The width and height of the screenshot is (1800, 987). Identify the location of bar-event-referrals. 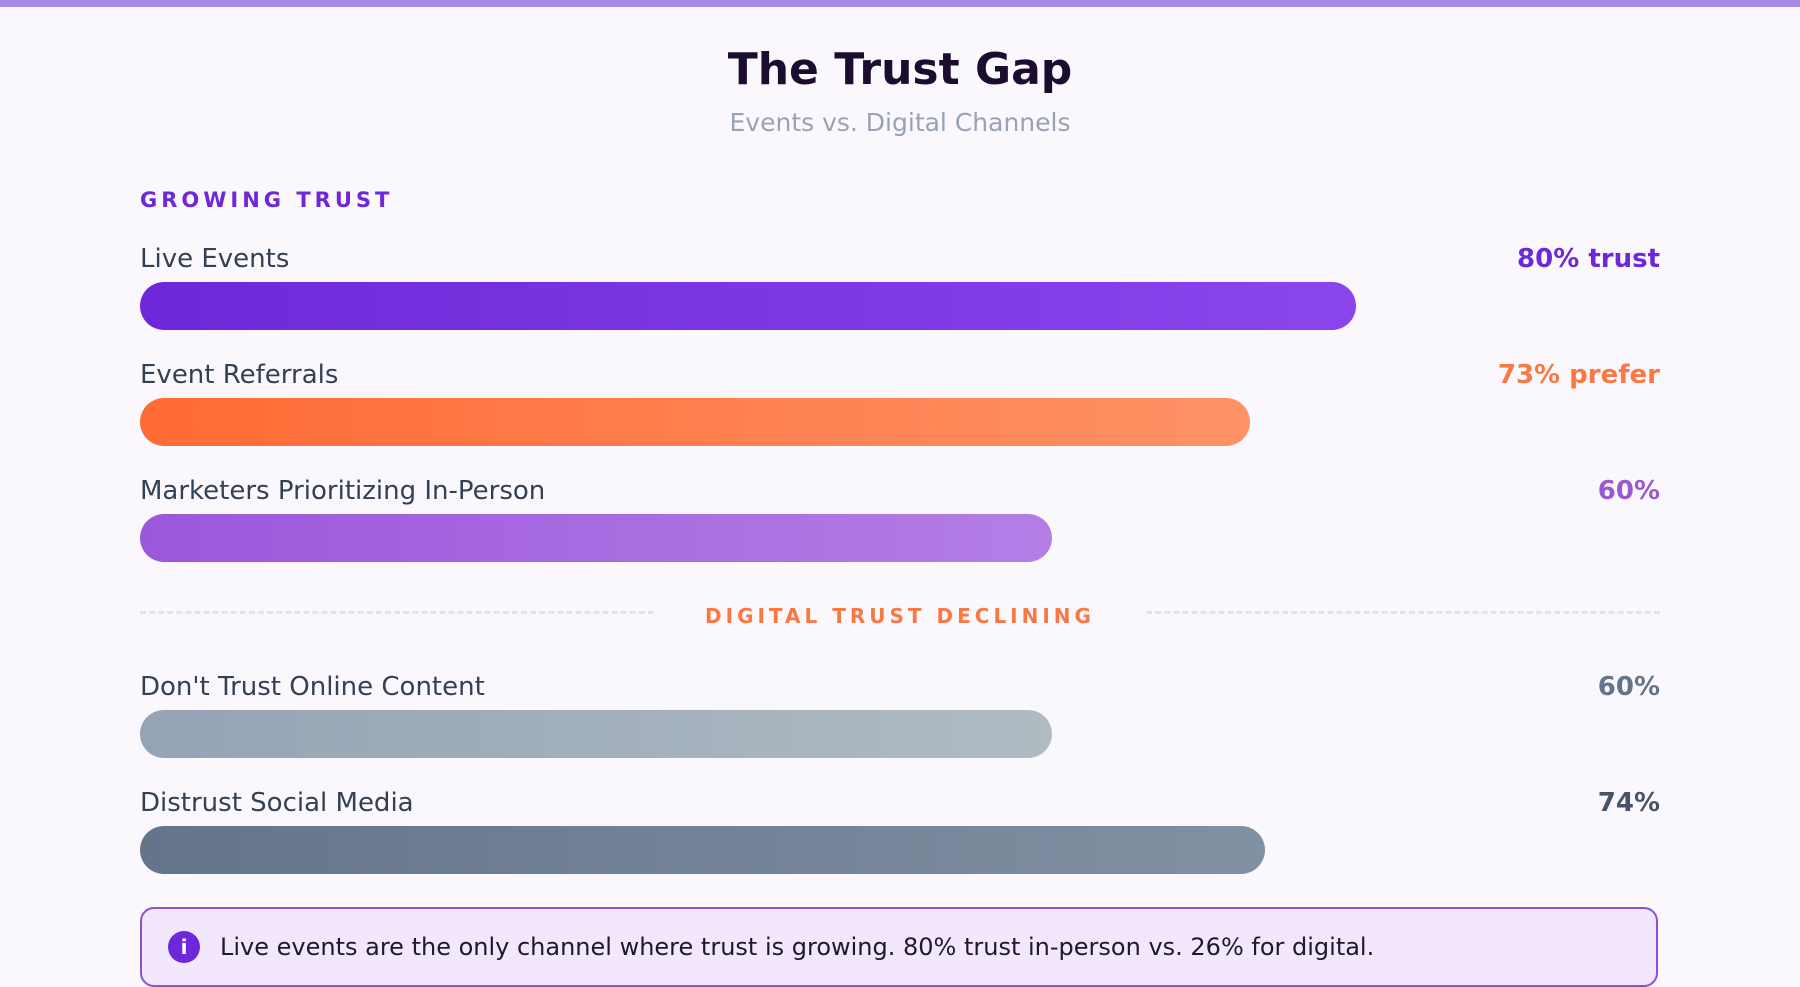
(695, 422).